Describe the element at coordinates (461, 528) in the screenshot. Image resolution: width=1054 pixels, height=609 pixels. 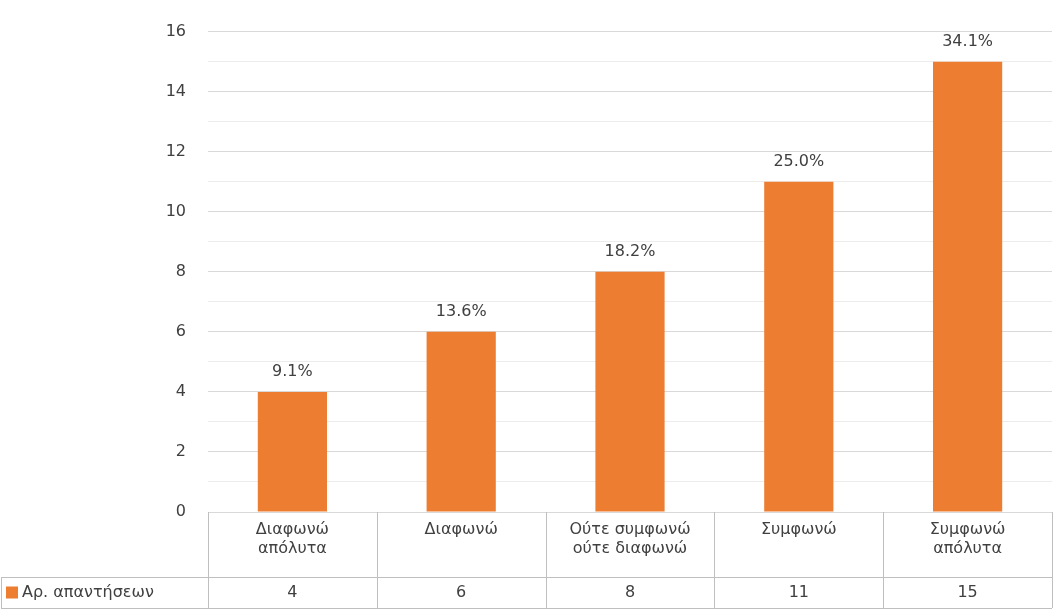
I see `x-tick-label: Διαφωνώ` at that location.